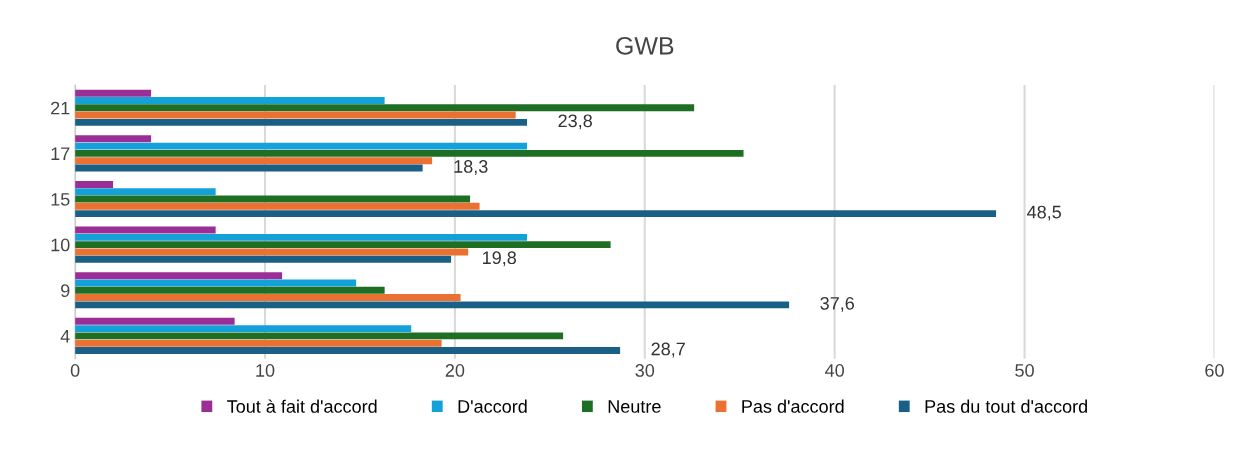 Image resolution: width=1252 pixels, height=472 pixels. I want to click on data-label: 28,7, so click(668, 350).